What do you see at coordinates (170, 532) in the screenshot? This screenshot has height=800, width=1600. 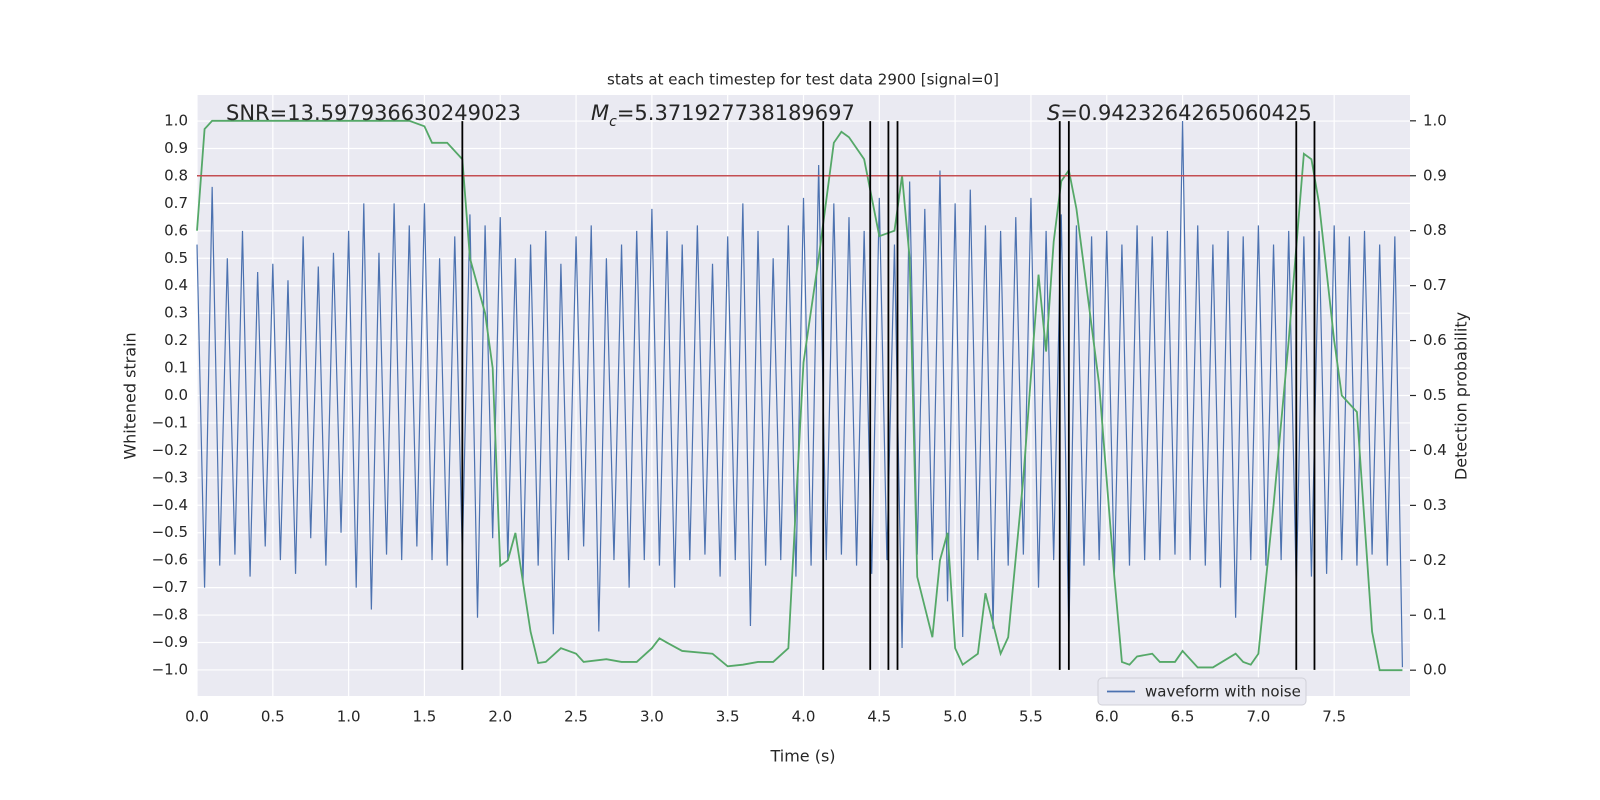 I see `y-tick-label: −0.5` at bounding box center [170, 532].